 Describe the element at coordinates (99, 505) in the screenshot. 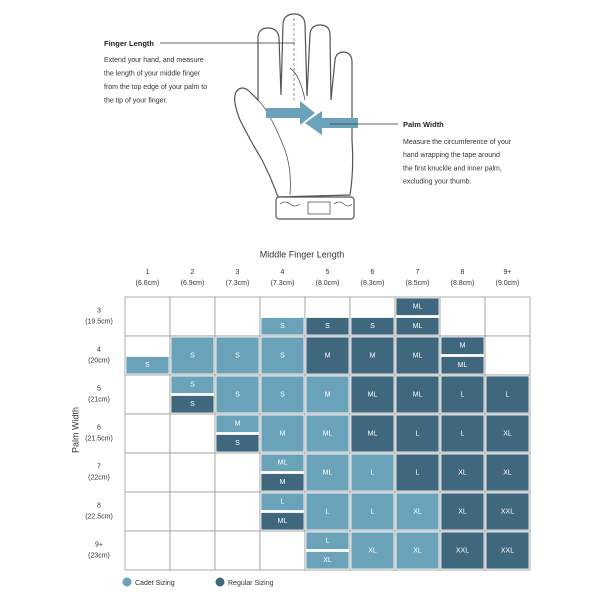

I see `row-number: 8` at that location.